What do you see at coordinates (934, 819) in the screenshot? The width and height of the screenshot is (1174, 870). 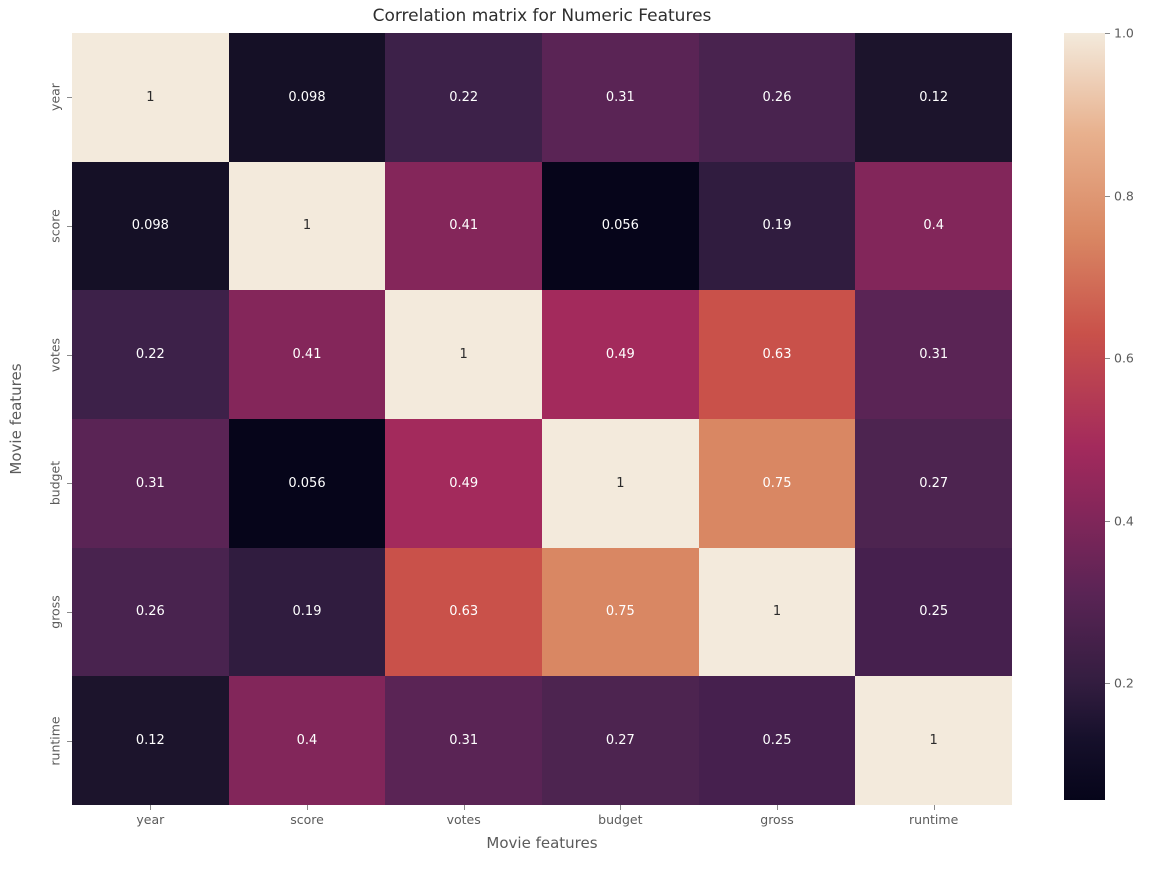 I see `x-tick-label: runtime` at bounding box center [934, 819].